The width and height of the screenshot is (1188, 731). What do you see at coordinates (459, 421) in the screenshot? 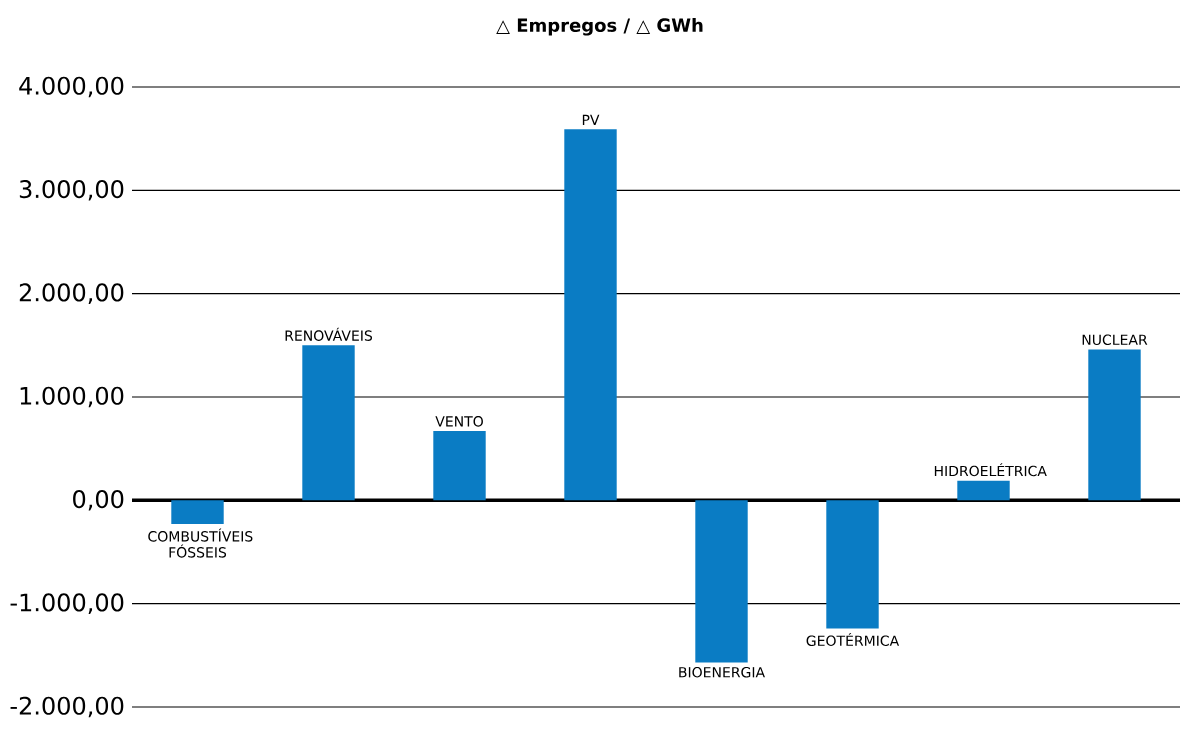
I see `x-tick-label: VENTO` at bounding box center [459, 421].